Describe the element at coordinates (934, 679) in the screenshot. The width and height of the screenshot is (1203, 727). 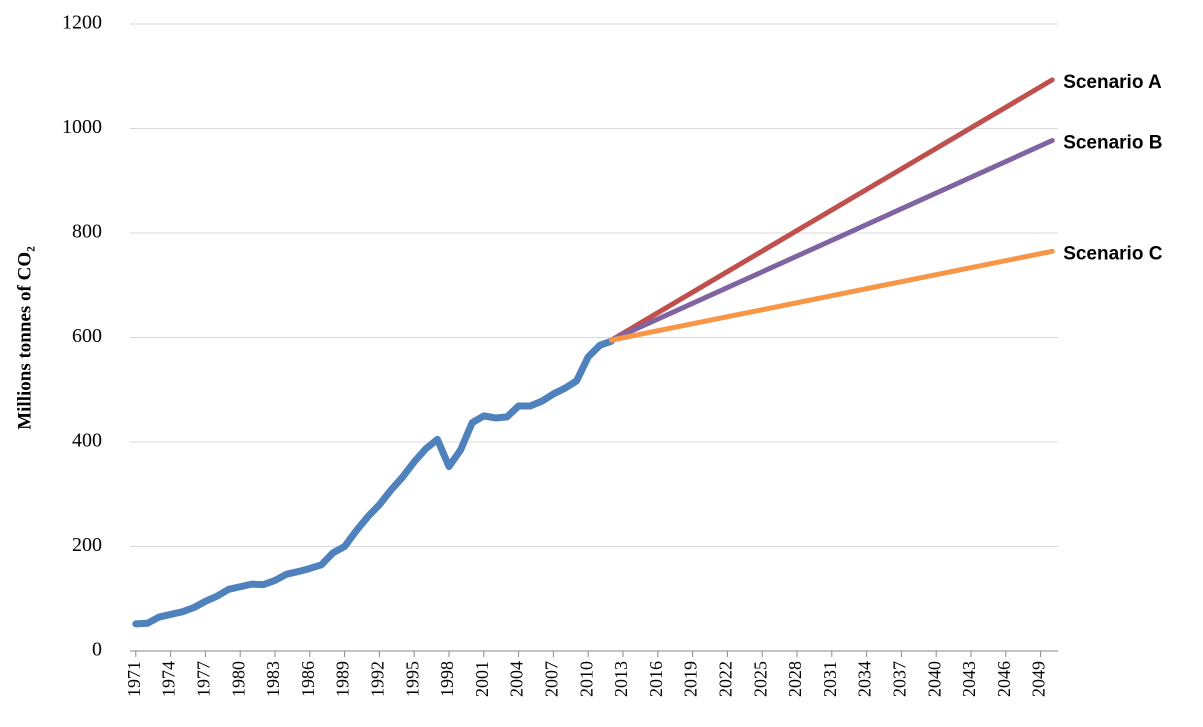
I see `x-tick-label: 2040` at that location.